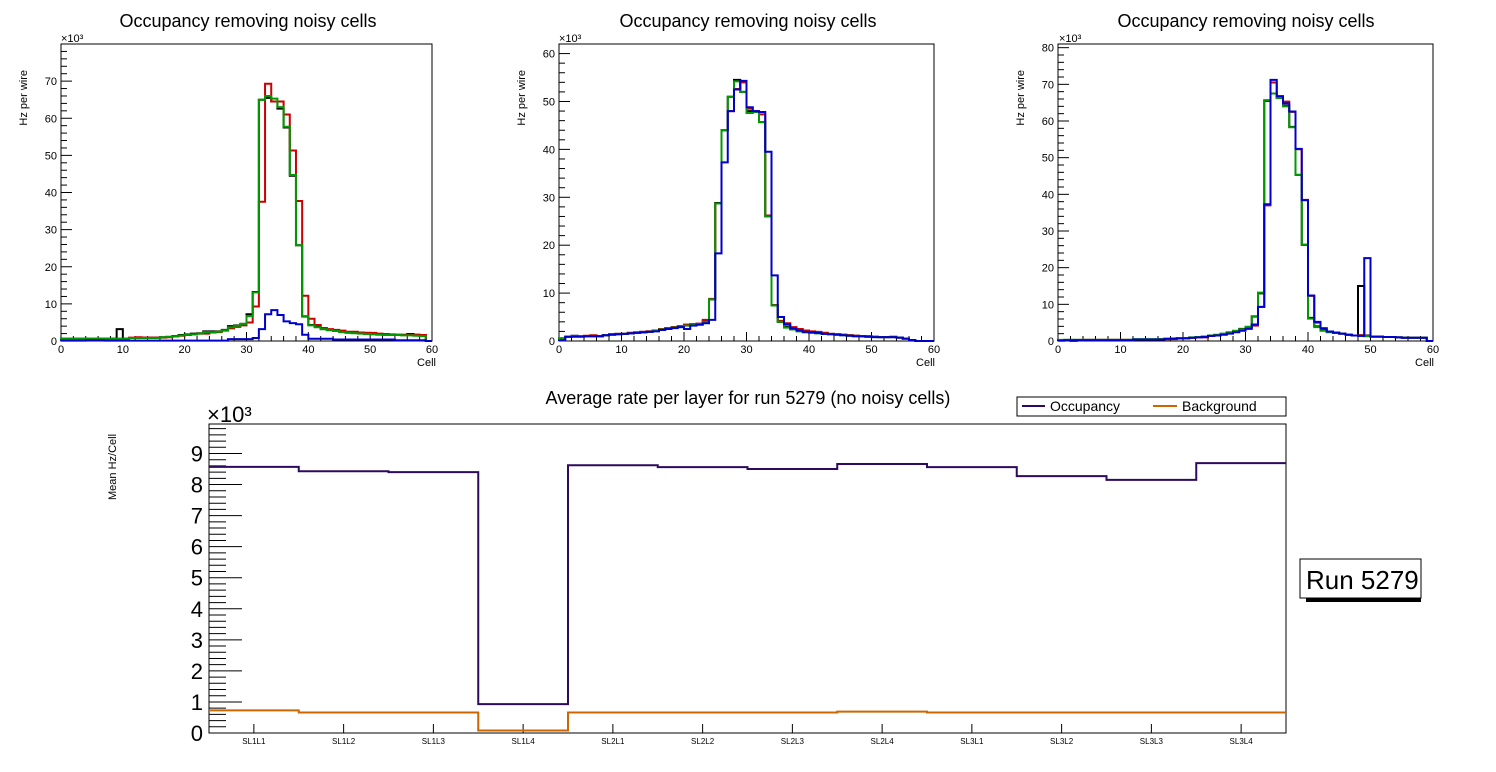 This screenshot has width=1496, height=772. Describe the element at coordinates (197, 702) in the screenshot. I see `y-tick-label: 1` at that location.